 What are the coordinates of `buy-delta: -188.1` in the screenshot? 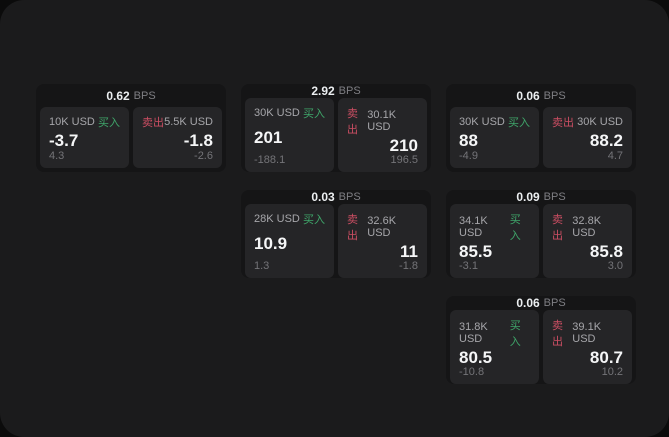 It's located at (270, 160).